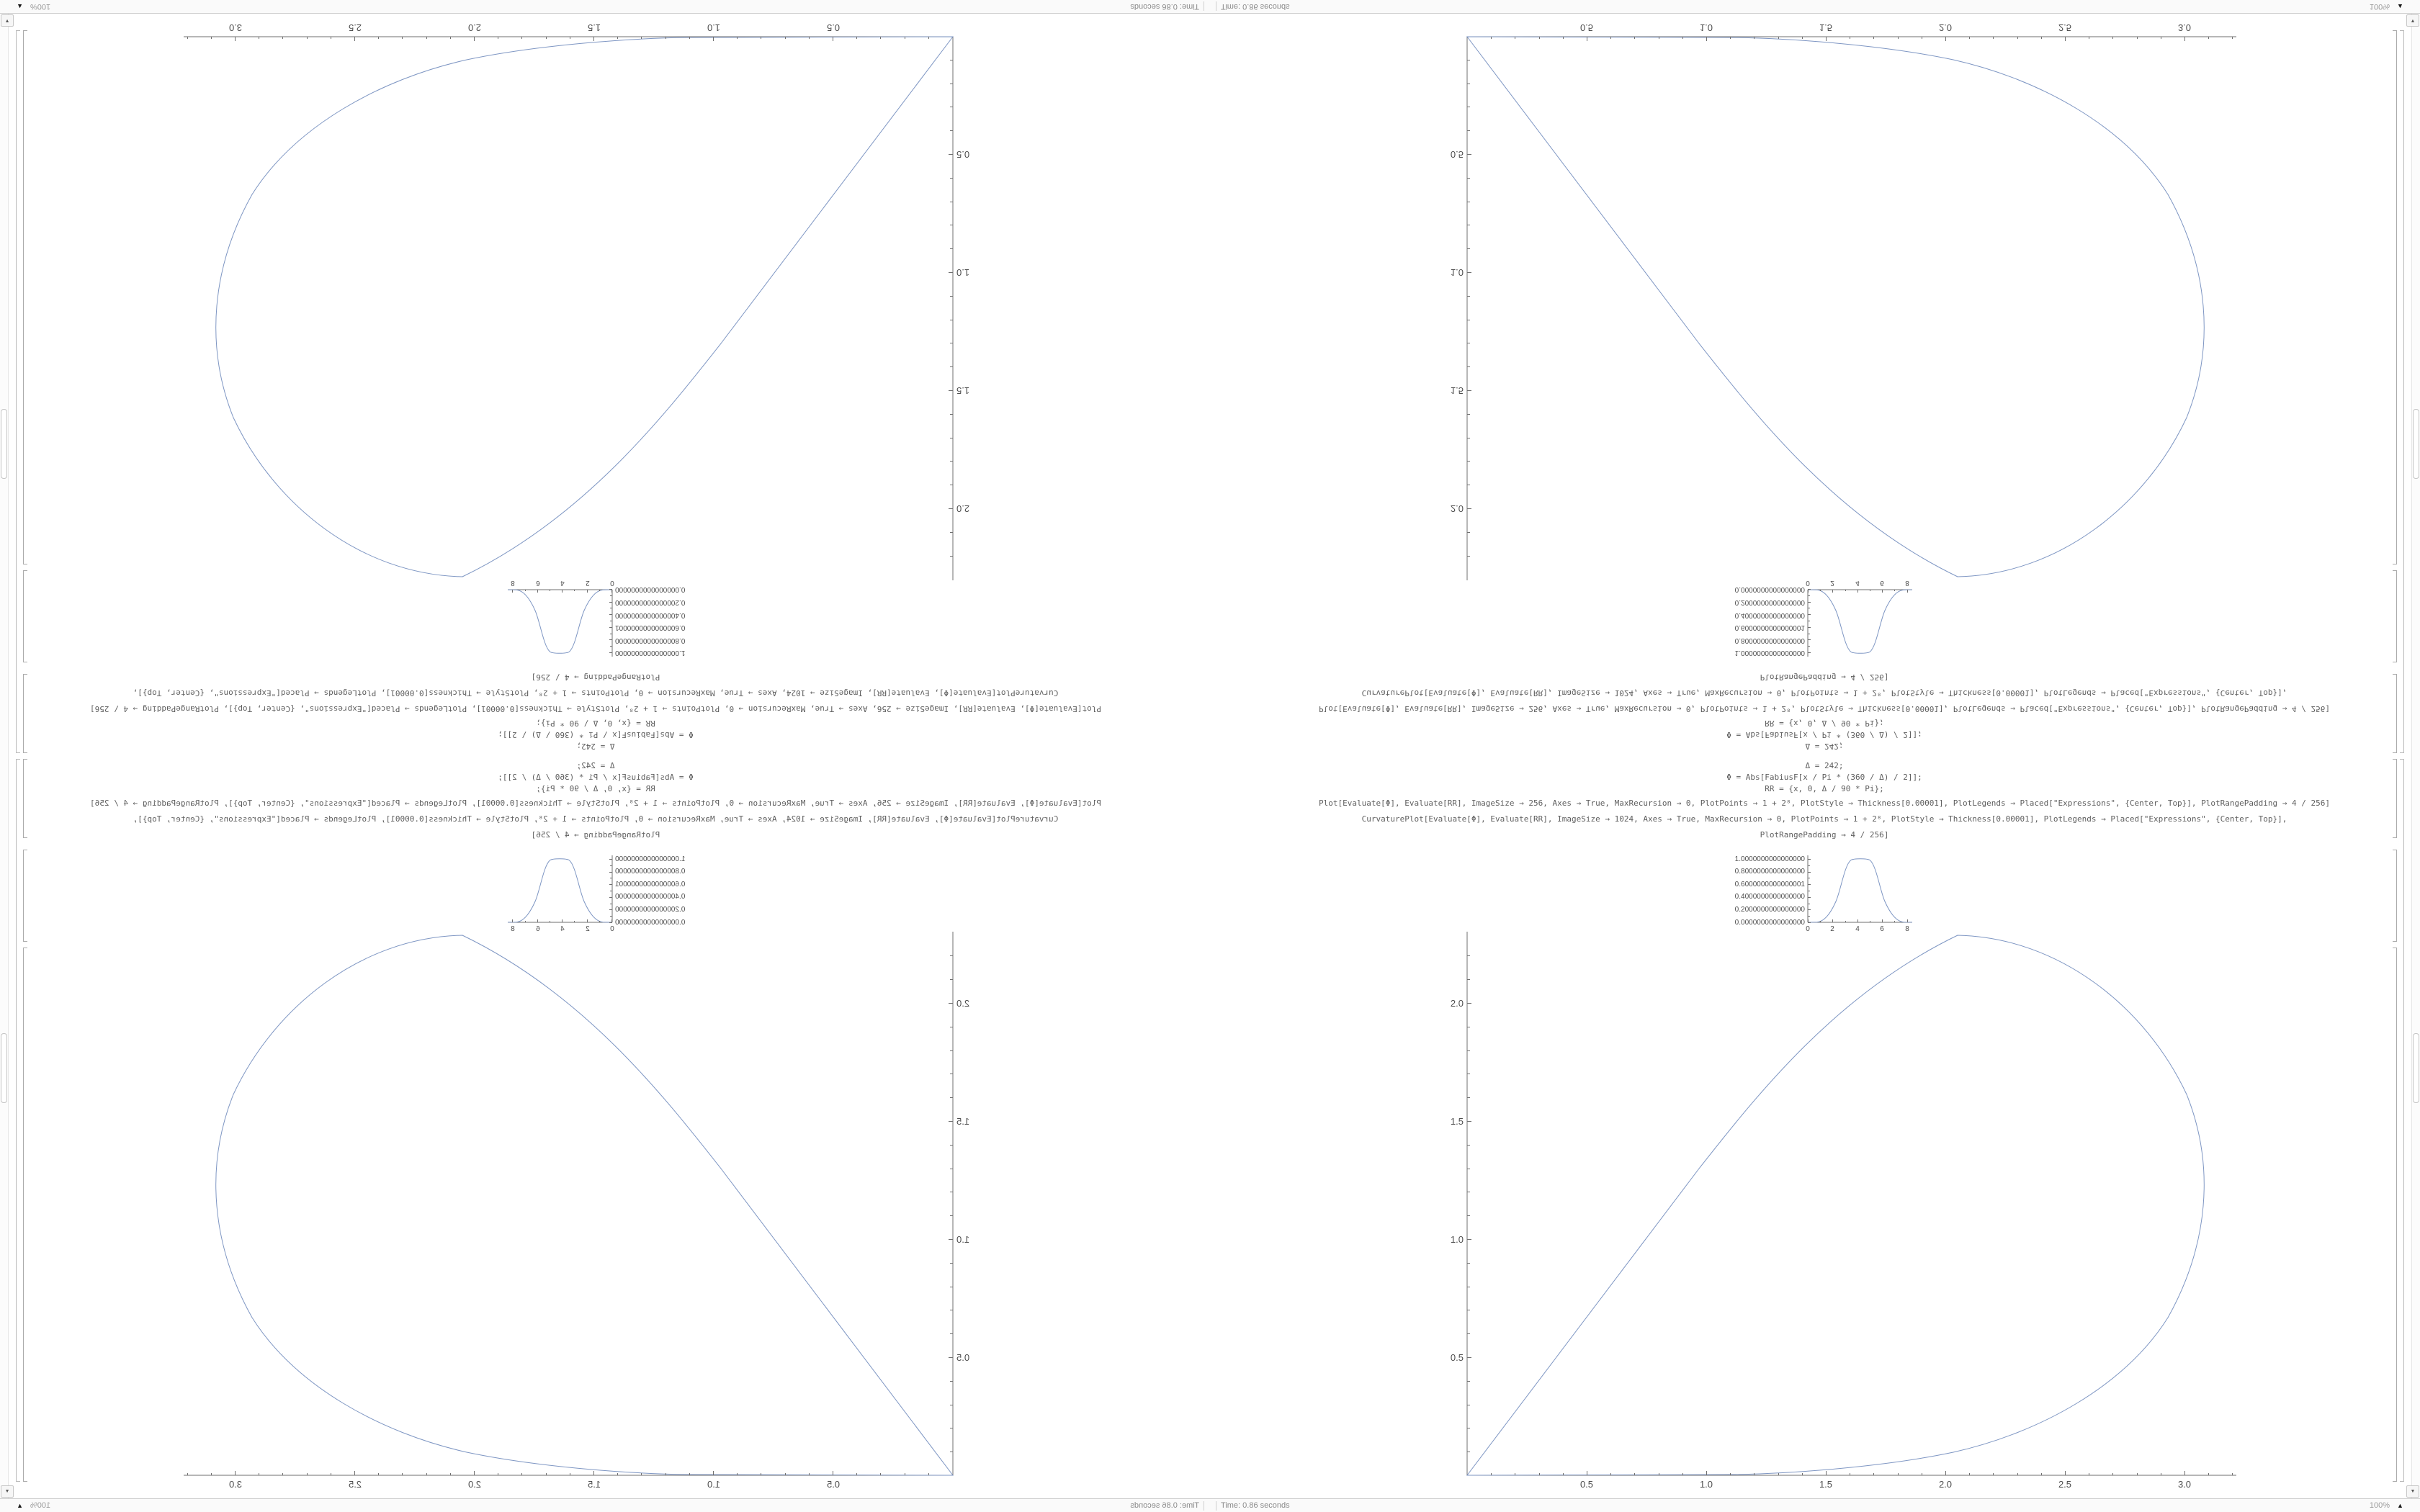 The image size is (2420, 1512). What do you see at coordinates (595, 788) in the screenshot?
I see `code-line-3: RR = {x, 0, Δ / 90 * Pi};` at bounding box center [595, 788].